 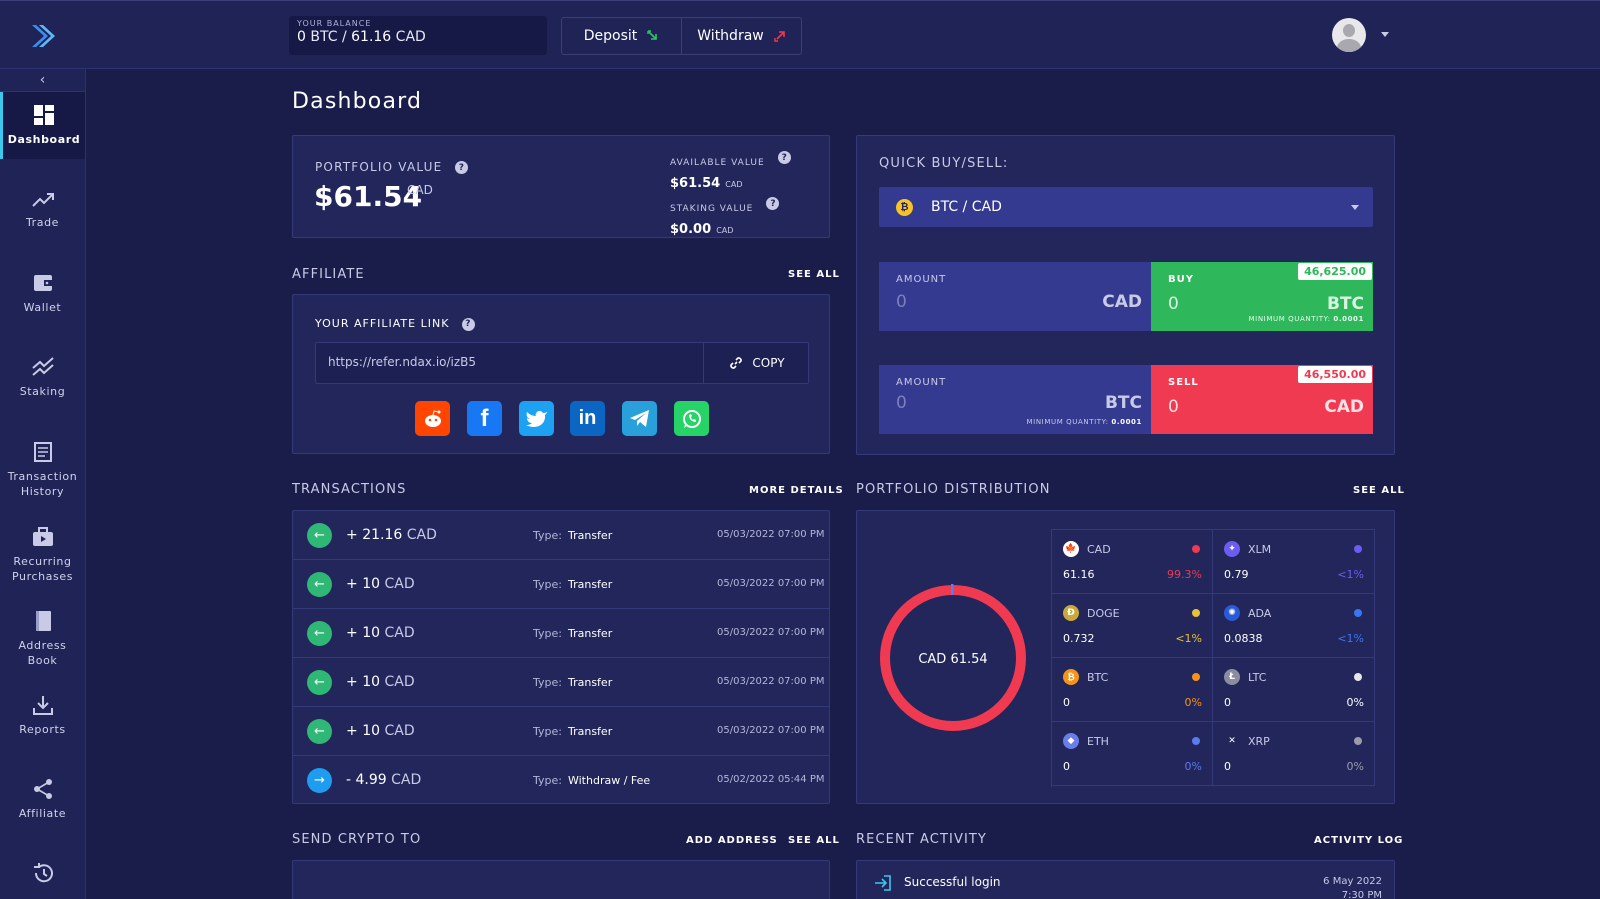 I want to click on asset-amount: 0.0838, so click(x=1243, y=638).